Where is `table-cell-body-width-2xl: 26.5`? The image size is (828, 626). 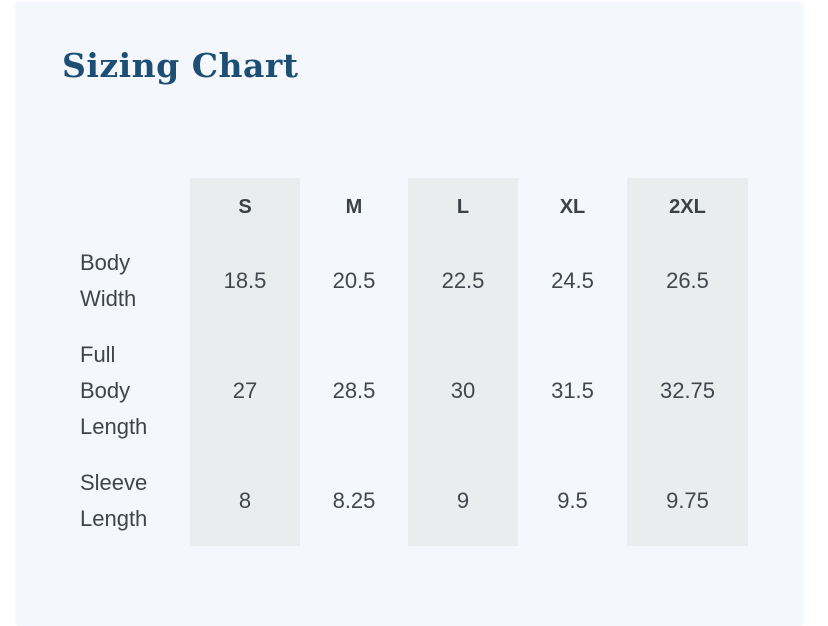
table-cell-body-width-2xl: 26.5 is located at coordinates (687, 281).